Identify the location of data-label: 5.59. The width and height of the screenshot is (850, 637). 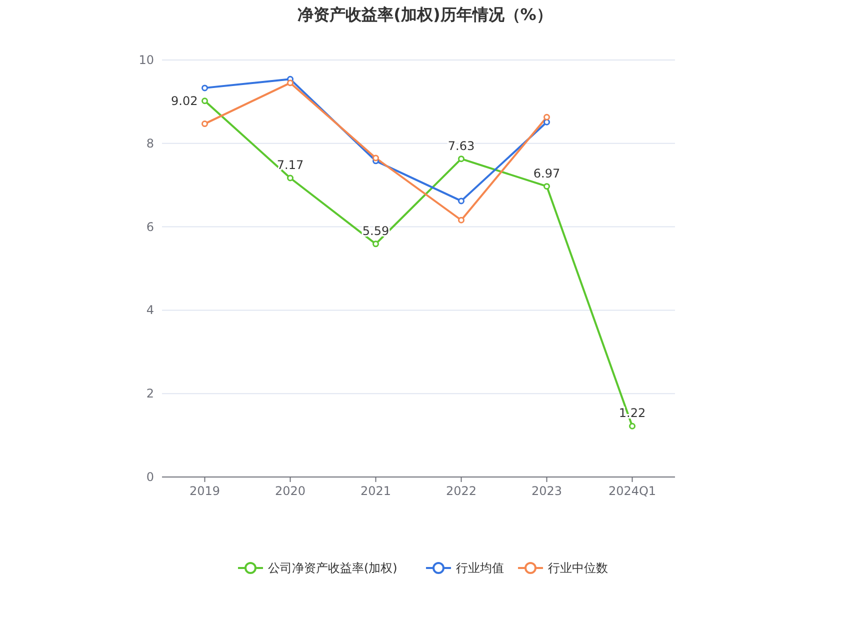
(376, 231).